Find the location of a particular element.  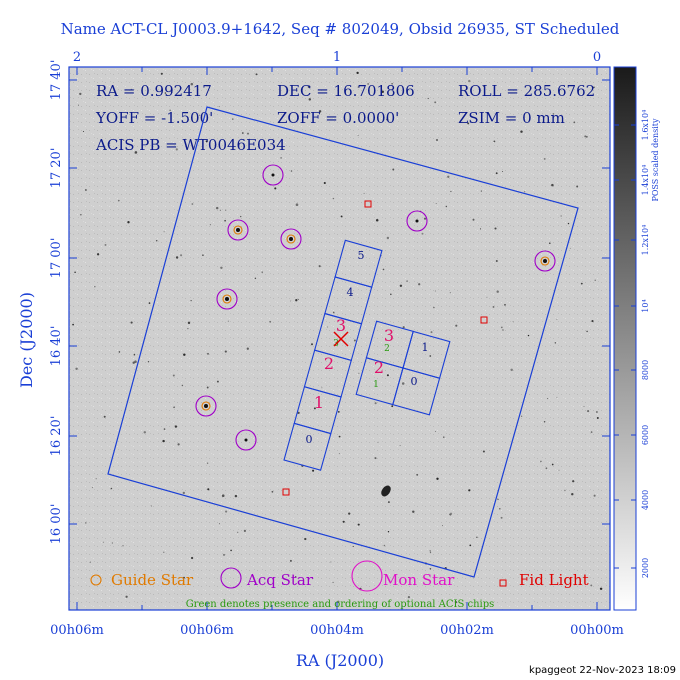

chip-label: 4 is located at coordinates (350, 292).